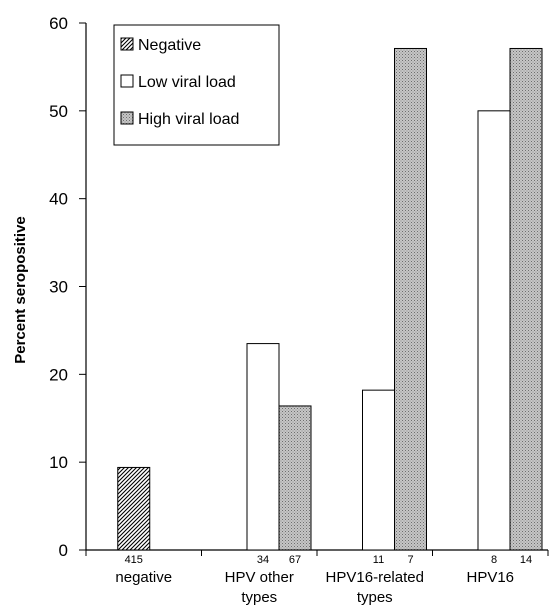  What do you see at coordinates (378, 560) in the screenshot?
I see `bar-count-label: 11` at bounding box center [378, 560].